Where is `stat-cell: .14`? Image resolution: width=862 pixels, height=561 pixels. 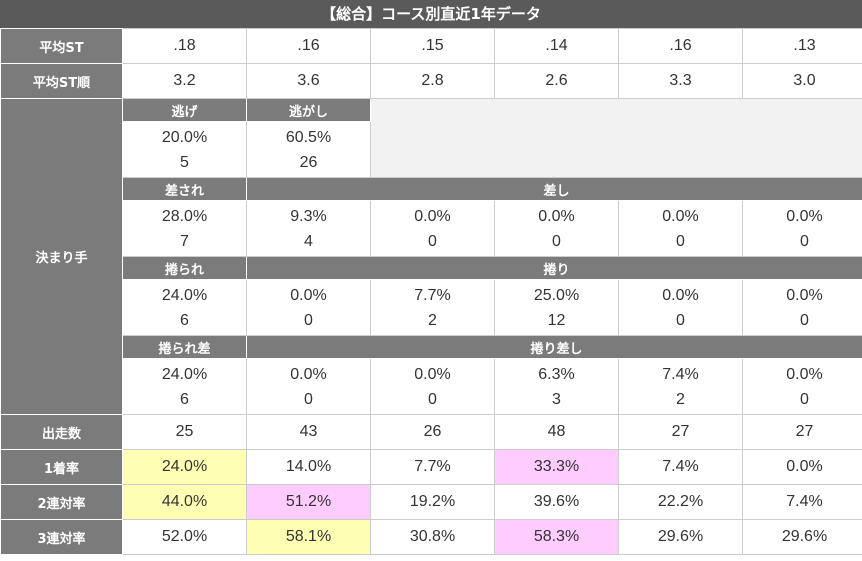 stat-cell: .14 is located at coordinates (556, 46).